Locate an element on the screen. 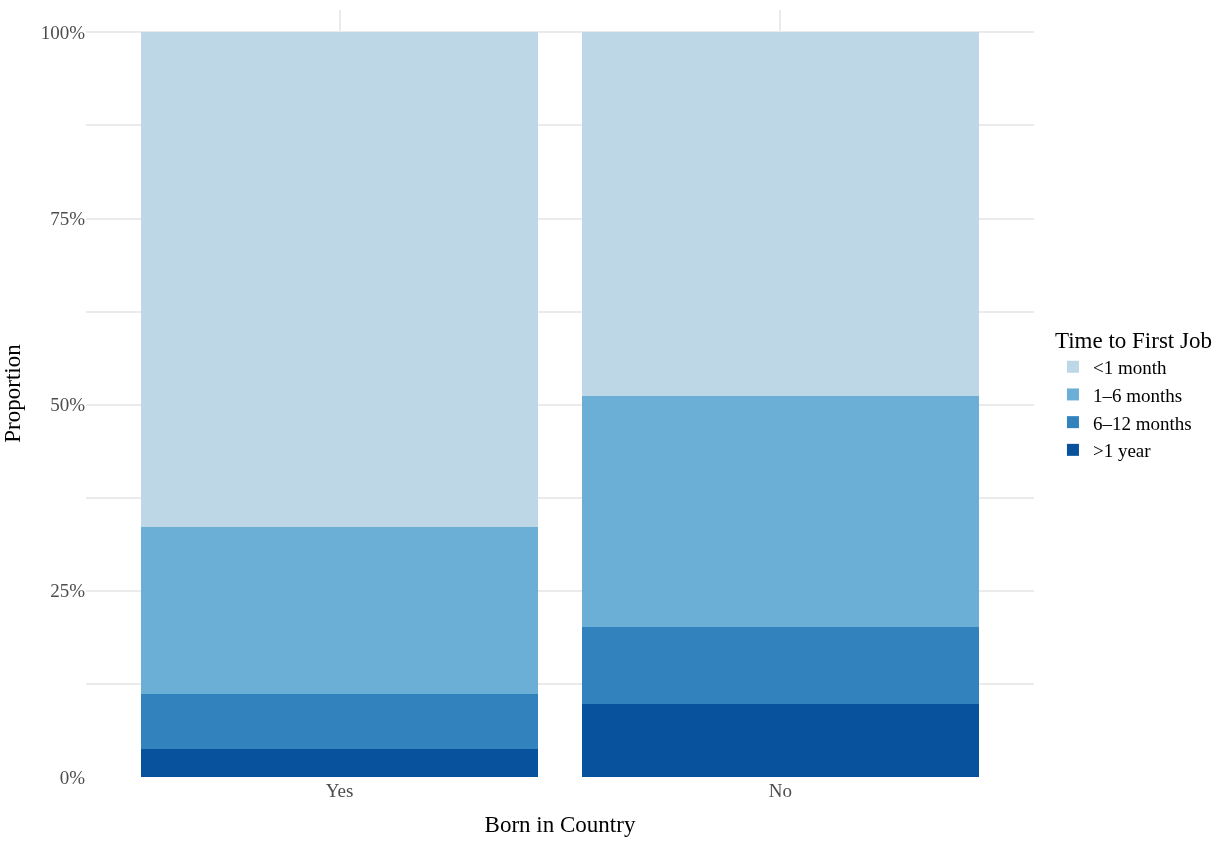 This screenshot has width=1225, height=847. x-tick-label: No is located at coordinates (780, 790).